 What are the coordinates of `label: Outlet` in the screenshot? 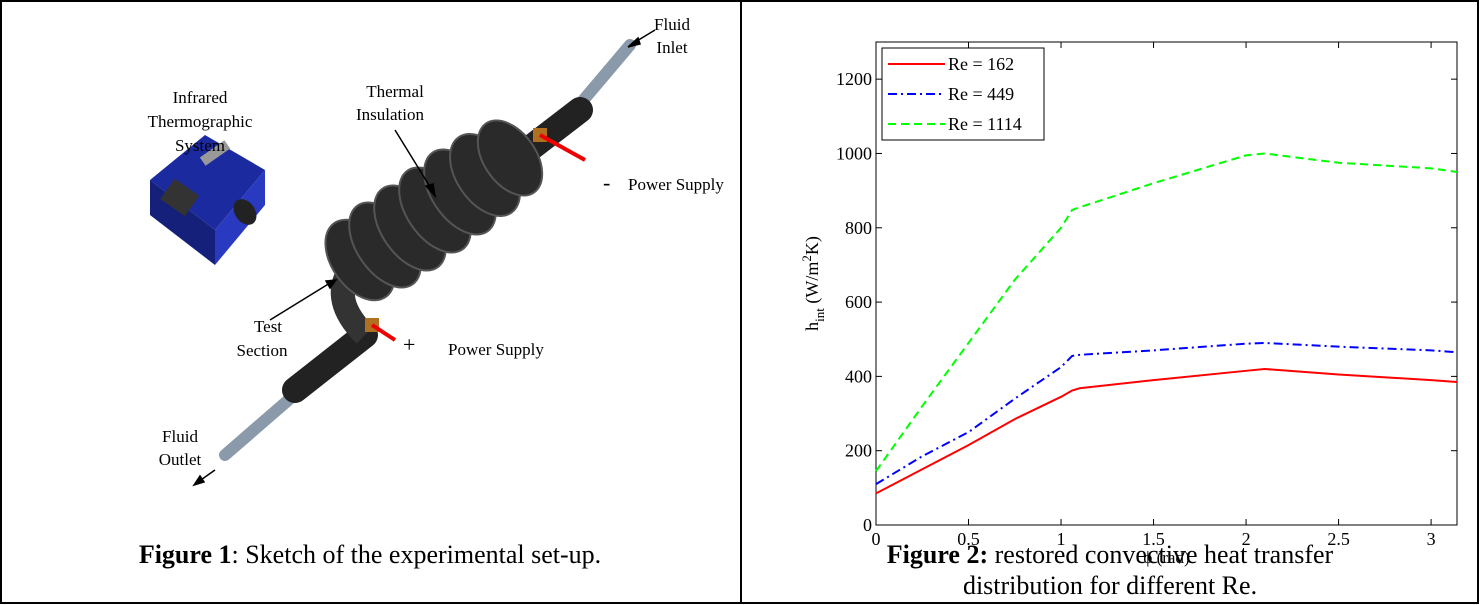 It's located at (180, 459).